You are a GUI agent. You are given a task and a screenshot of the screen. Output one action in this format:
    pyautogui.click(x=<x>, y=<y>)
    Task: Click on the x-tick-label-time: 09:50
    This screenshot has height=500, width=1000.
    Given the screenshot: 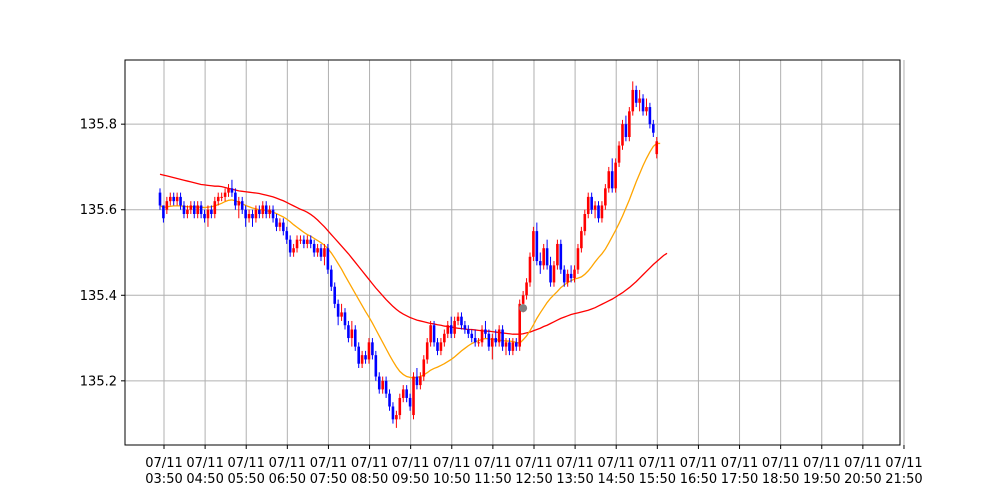 What is the action you would take?
    pyautogui.click(x=410, y=479)
    